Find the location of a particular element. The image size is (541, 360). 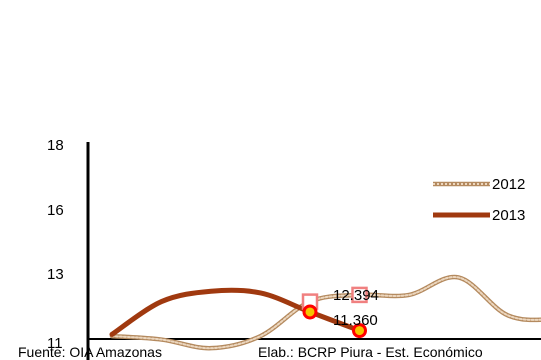

legend-label-2013: 2013 is located at coordinates (508, 215).